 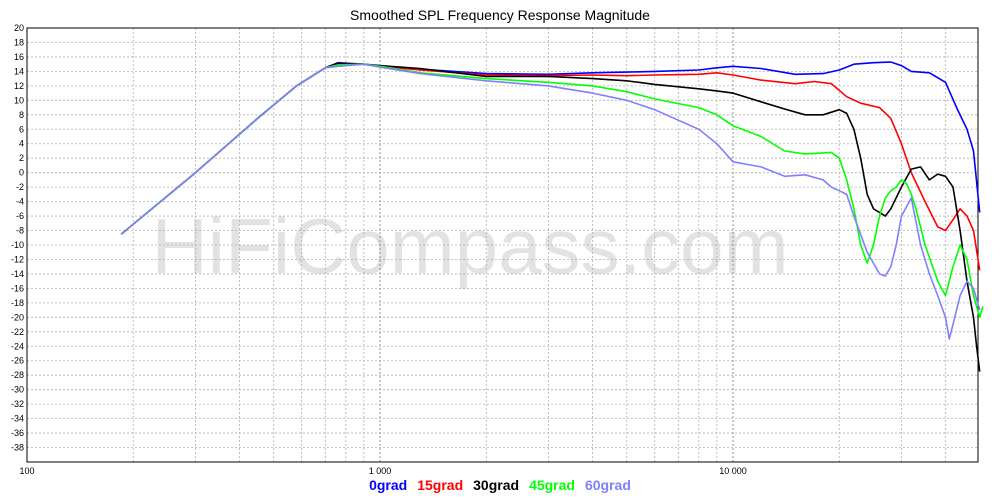 I want to click on y-tick-label: 14, so click(x=19, y=71).